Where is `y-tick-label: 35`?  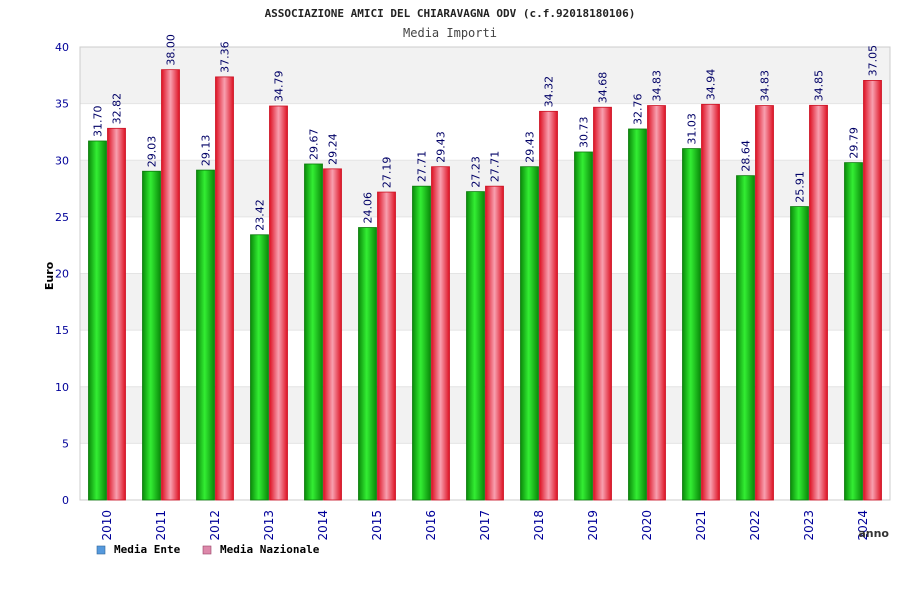
y-tick-label: 35 is located at coordinates (62, 104).